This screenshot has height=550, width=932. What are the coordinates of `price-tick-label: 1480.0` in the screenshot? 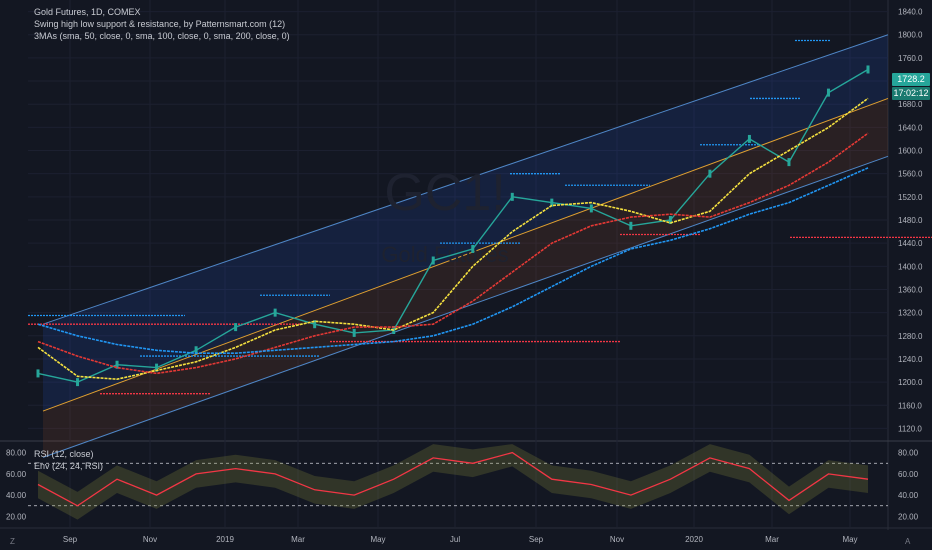 It's located at (910, 220).